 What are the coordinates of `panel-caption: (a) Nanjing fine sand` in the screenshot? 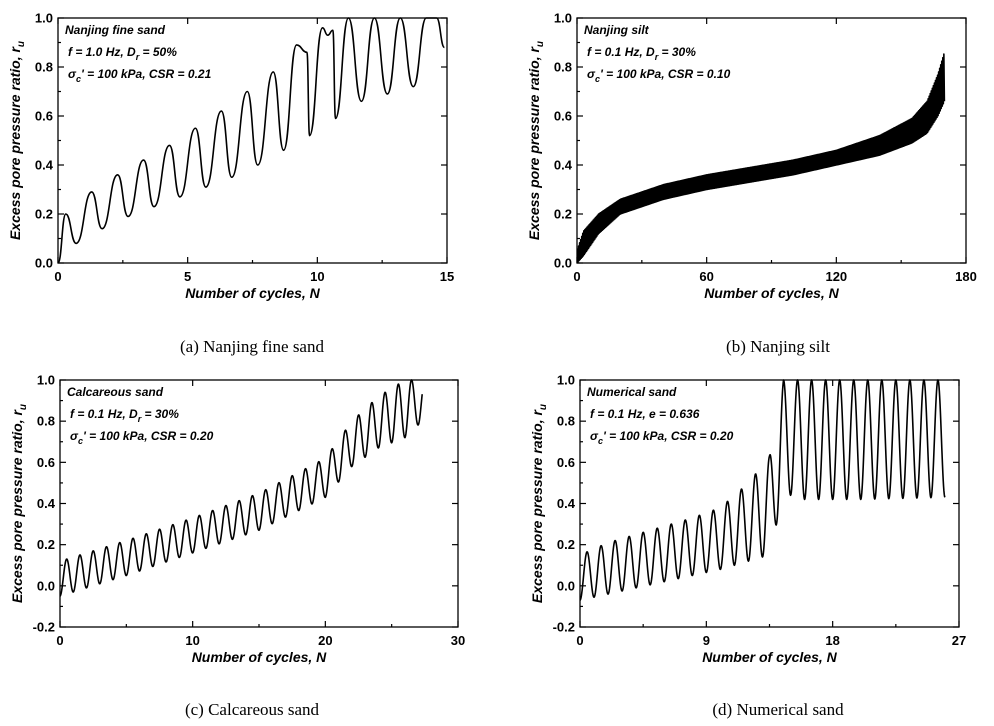 It's located at (252, 346).